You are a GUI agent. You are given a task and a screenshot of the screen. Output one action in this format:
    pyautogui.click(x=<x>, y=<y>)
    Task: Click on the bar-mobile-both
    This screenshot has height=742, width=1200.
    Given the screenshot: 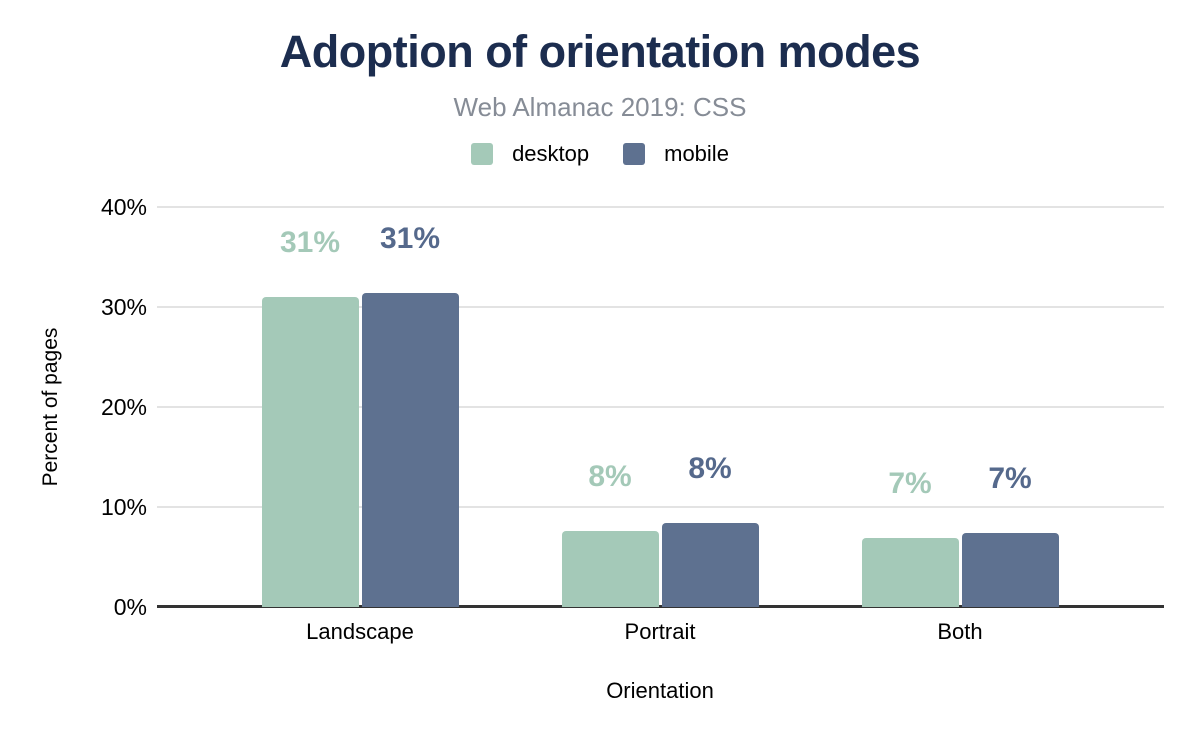 What is the action you would take?
    pyautogui.click(x=1010, y=570)
    